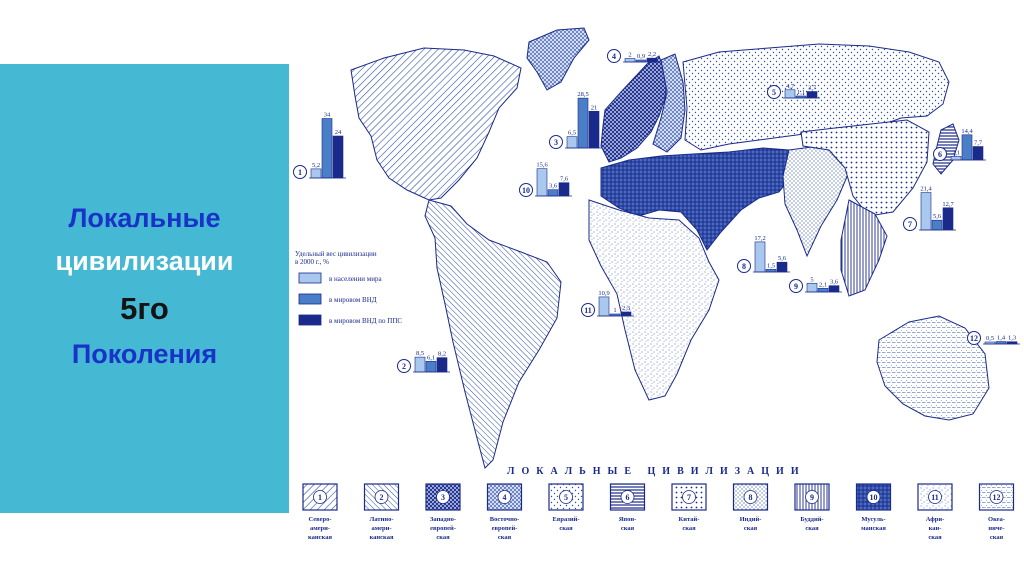 The image size is (1024, 576). Describe the element at coordinates (381, 512) in the screenshot. I see `civ-legend-item-2: 2 Латино-амери-канская` at that location.